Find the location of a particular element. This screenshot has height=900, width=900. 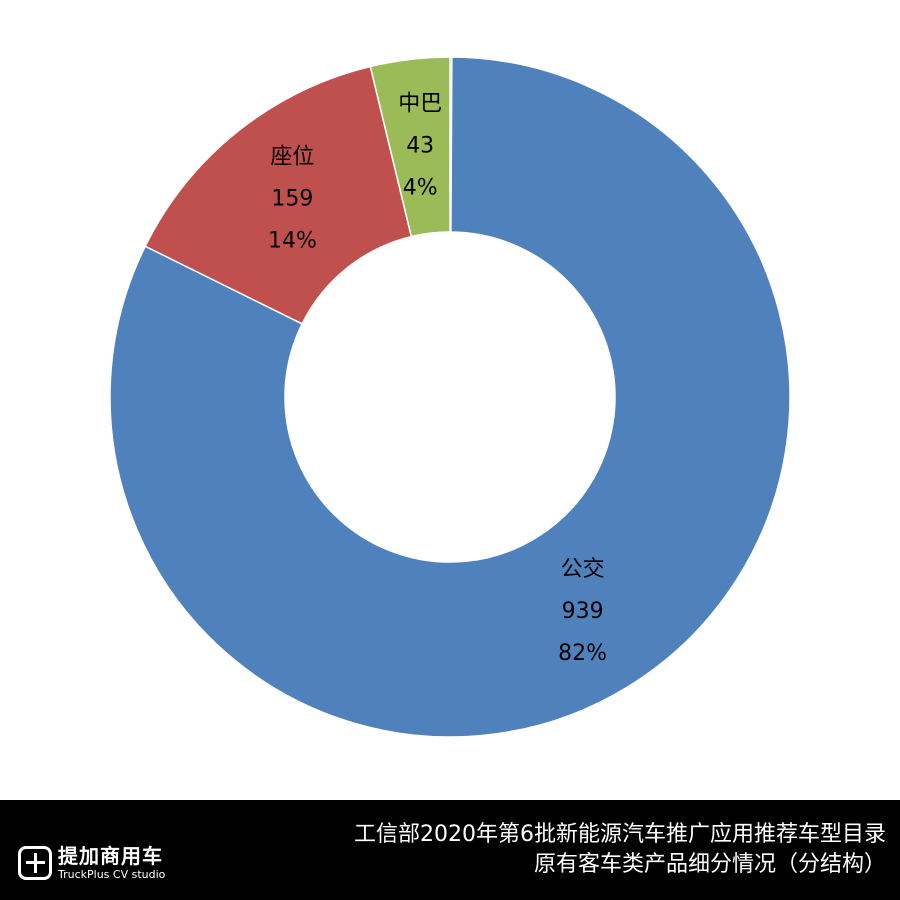

logo-text: 提加商用车 TruckPlus CV studio is located at coordinates (111, 863).